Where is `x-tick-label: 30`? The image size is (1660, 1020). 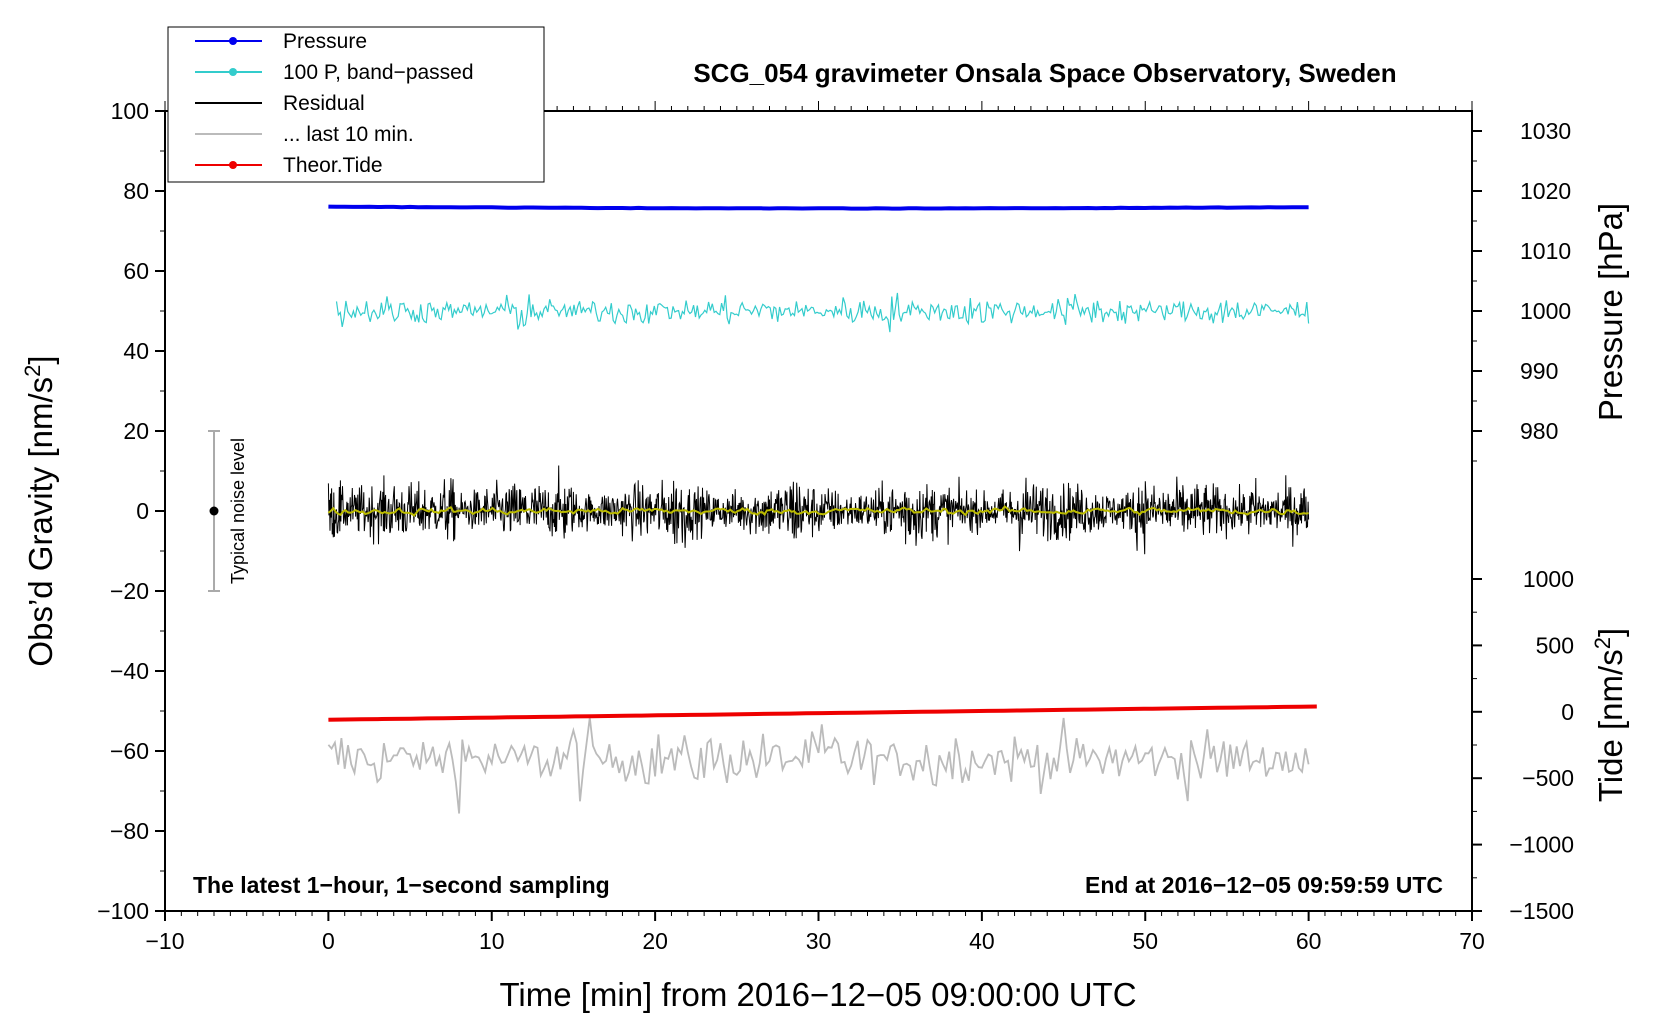 x-tick-label: 30 is located at coordinates (819, 941).